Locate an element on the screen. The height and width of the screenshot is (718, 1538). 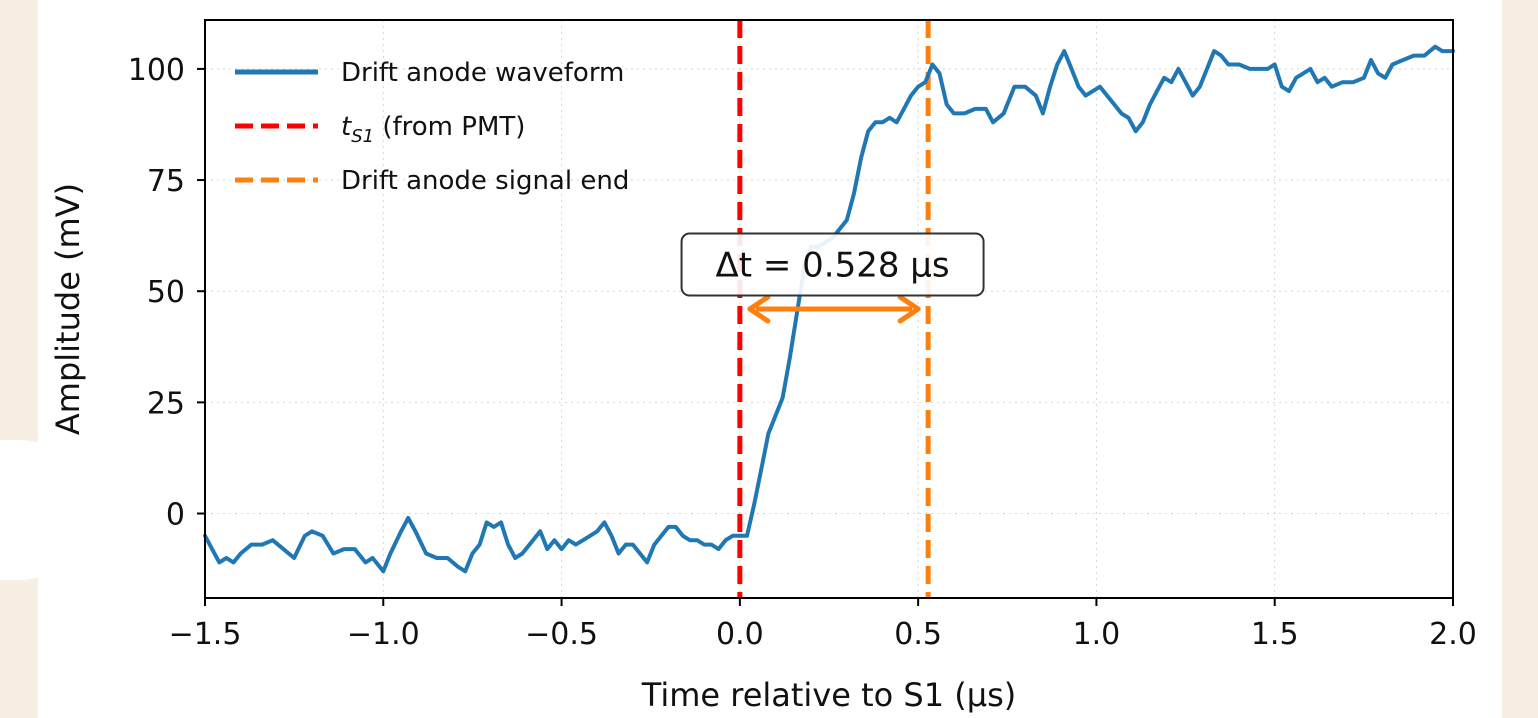
y-tick-label: 25 is located at coordinates (166, 403).